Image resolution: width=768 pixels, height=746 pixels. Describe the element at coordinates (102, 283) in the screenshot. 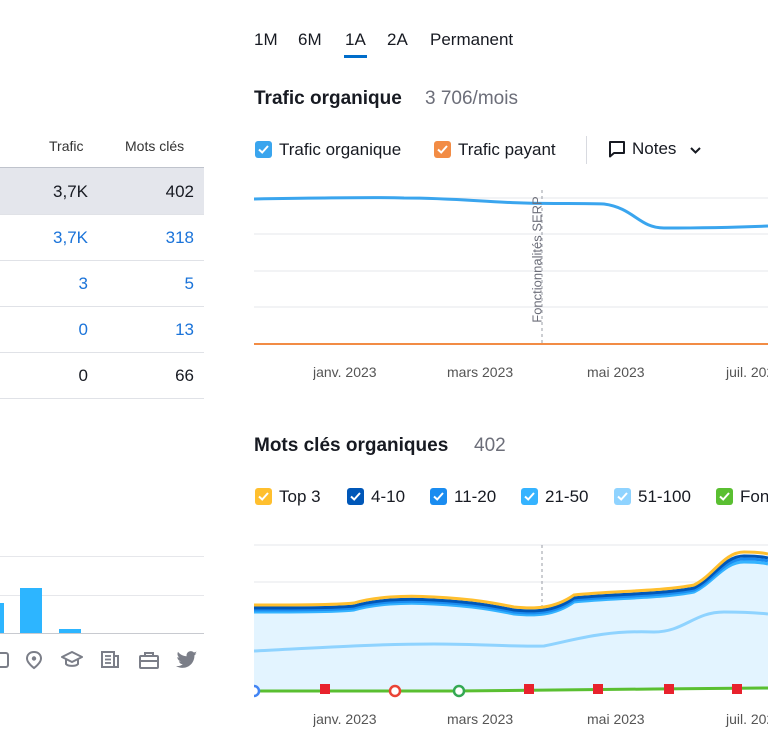

I see `table-row: 3 5` at that location.